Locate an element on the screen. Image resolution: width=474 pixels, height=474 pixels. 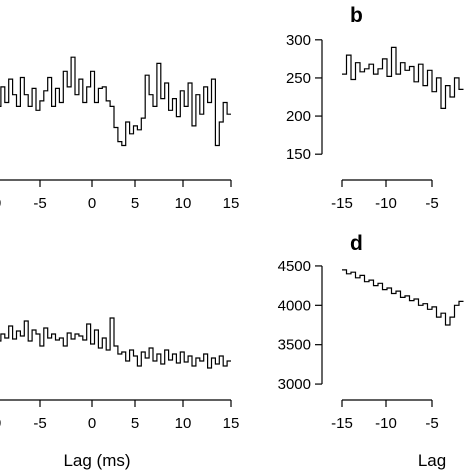
x-tick-label-b-0: -15 is located at coordinates (342, 203).